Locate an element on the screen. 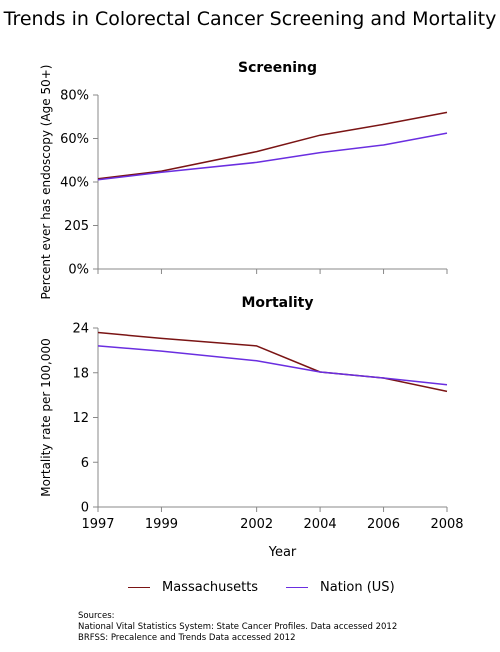 Image resolution: width=500 pixels, height=652 pixels. mortality-series-line-massachusetts is located at coordinates (272, 362).